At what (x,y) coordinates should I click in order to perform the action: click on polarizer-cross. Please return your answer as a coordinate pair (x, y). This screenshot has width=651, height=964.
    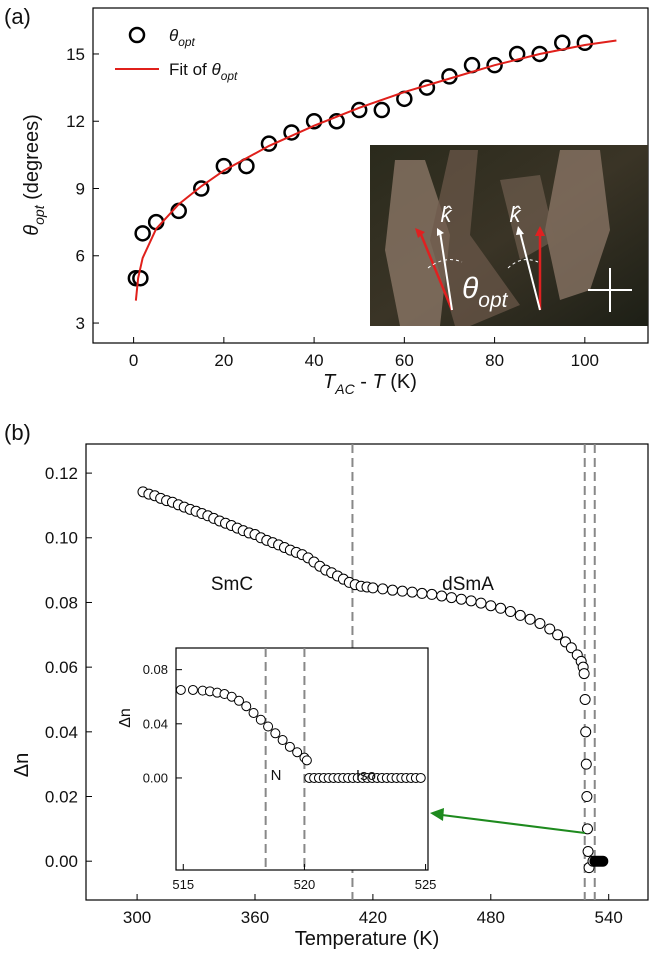
    Looking at the image, I should click on (610, 290).